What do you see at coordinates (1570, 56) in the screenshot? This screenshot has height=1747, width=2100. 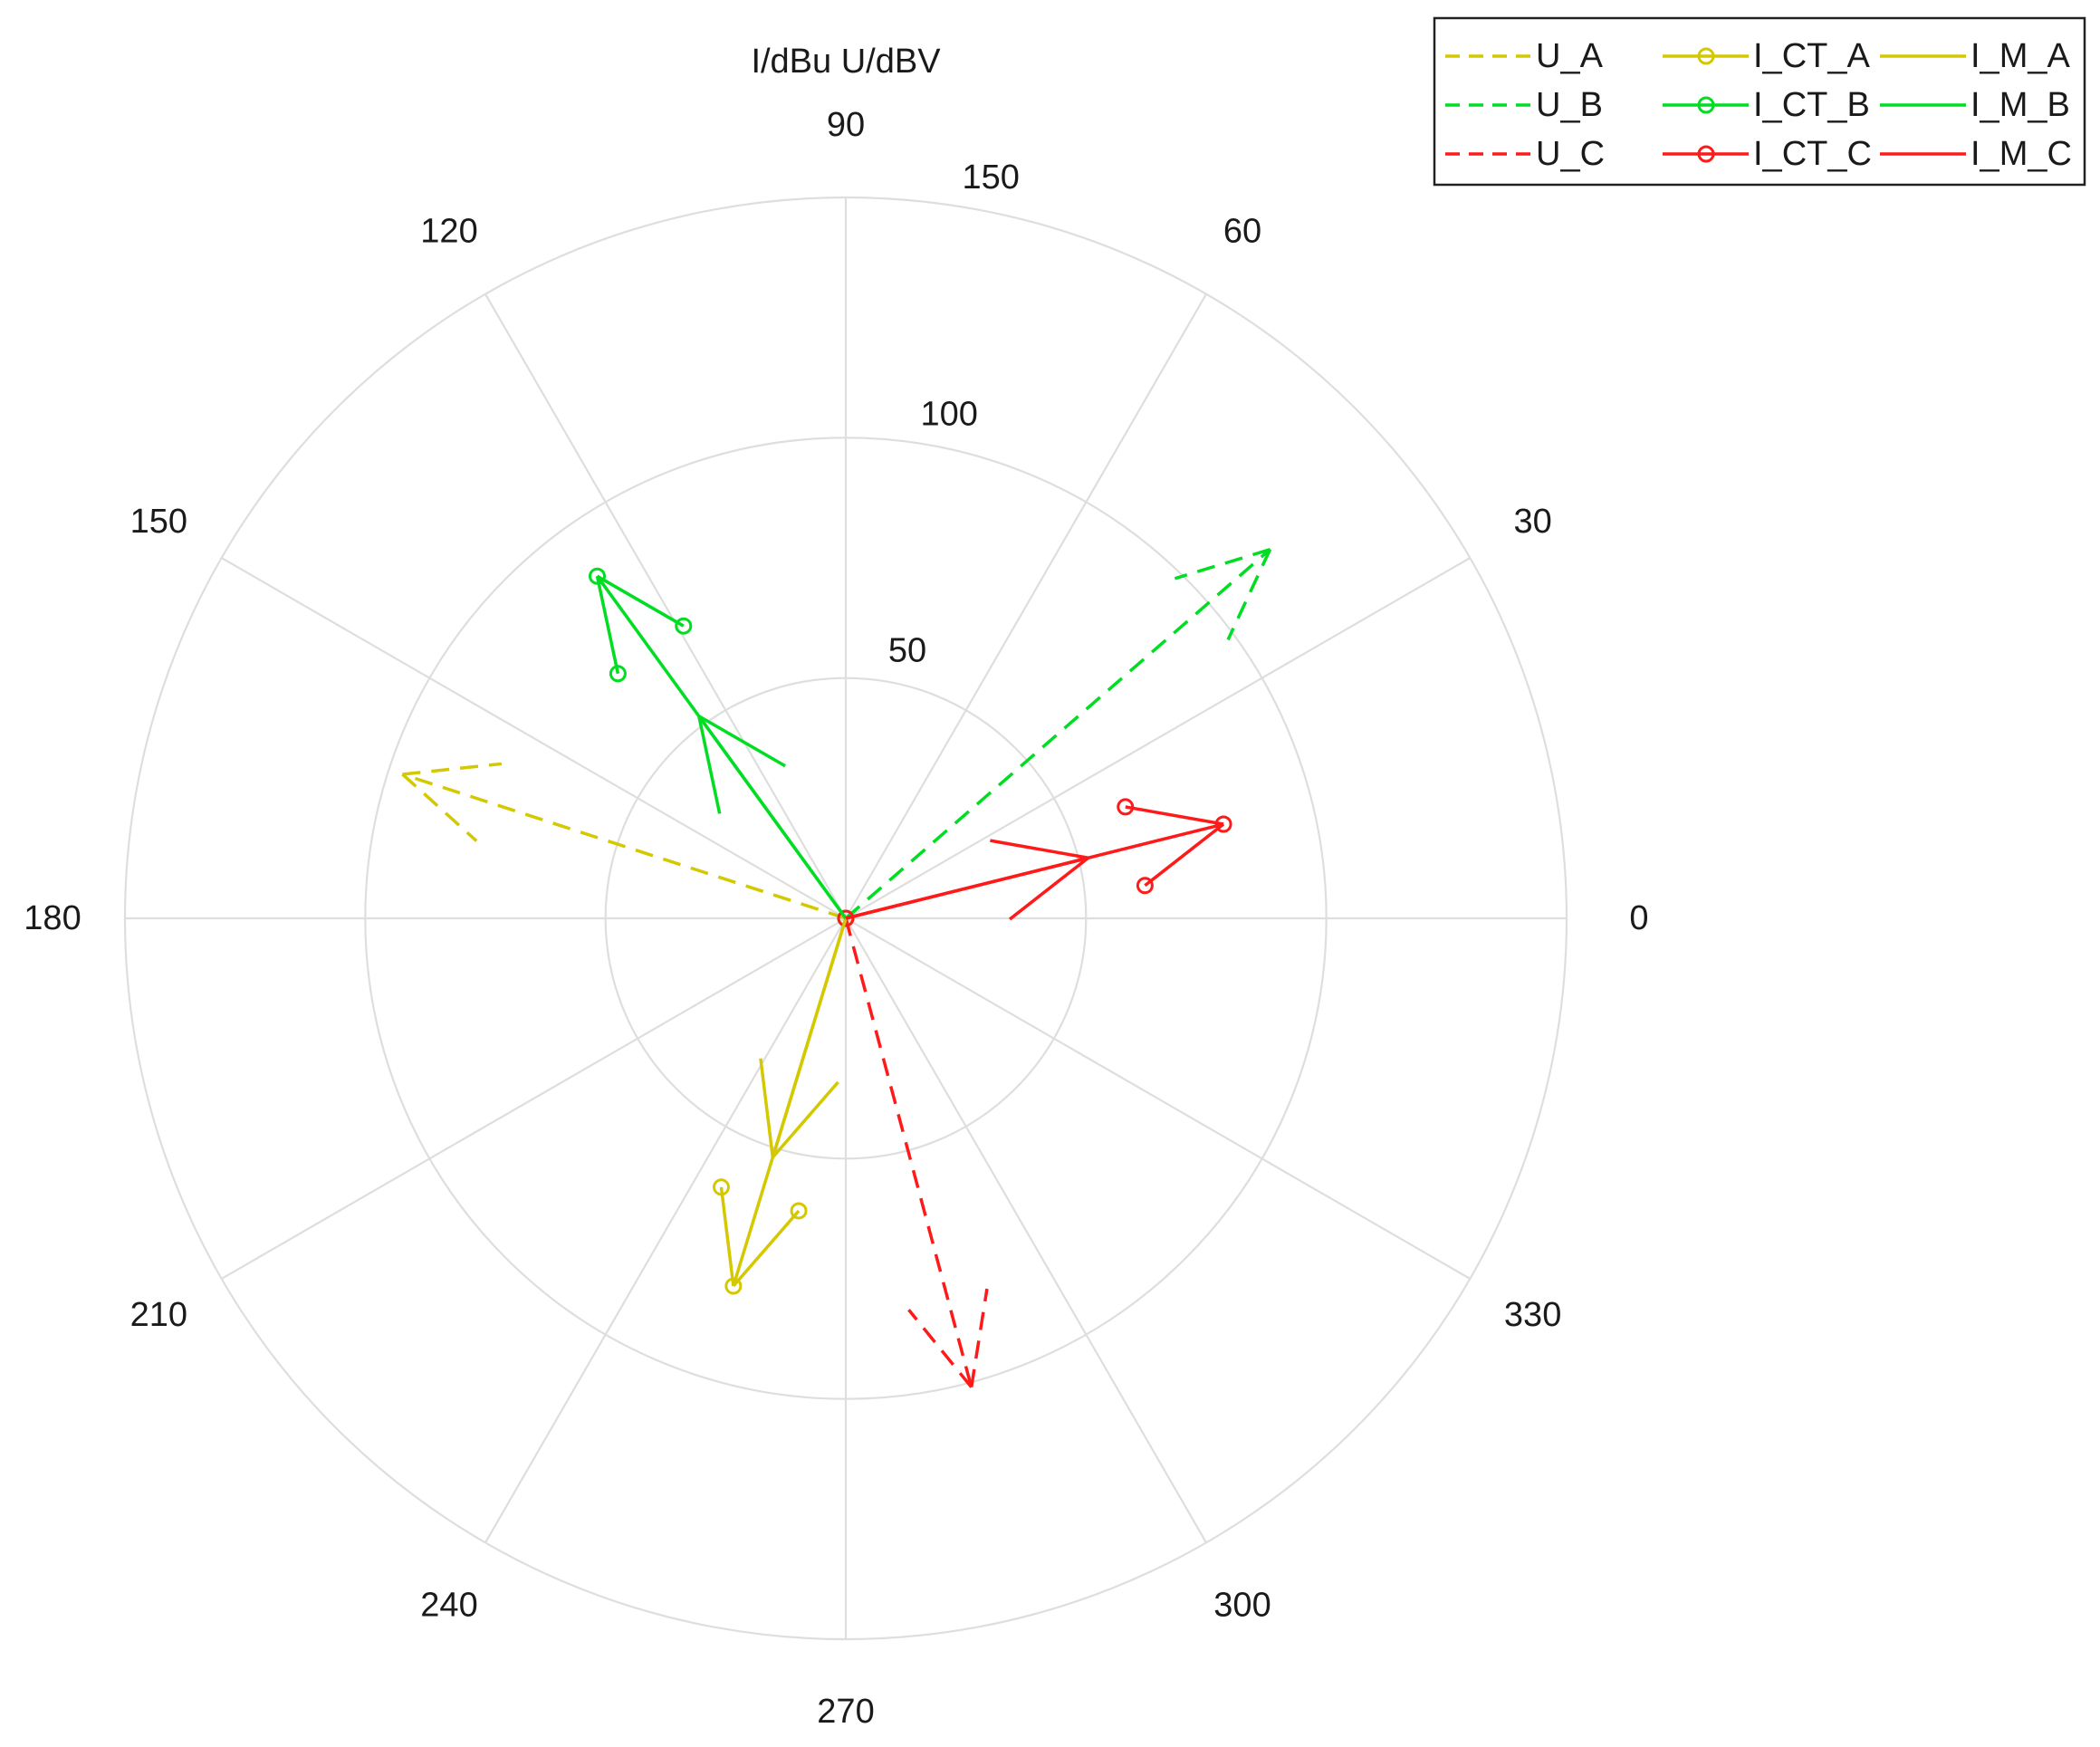 I see `legend-label: U_A` at bounding box center [1570, 56].